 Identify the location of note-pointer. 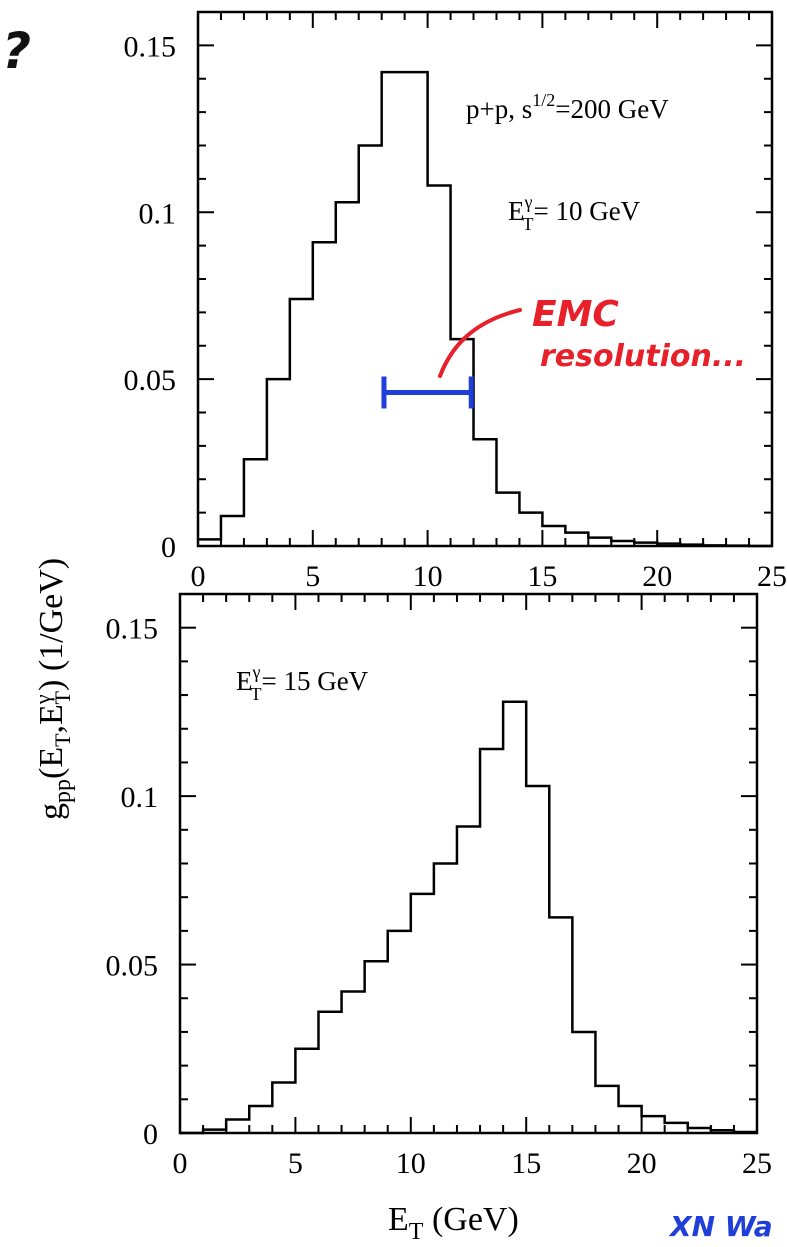
(480, 343).